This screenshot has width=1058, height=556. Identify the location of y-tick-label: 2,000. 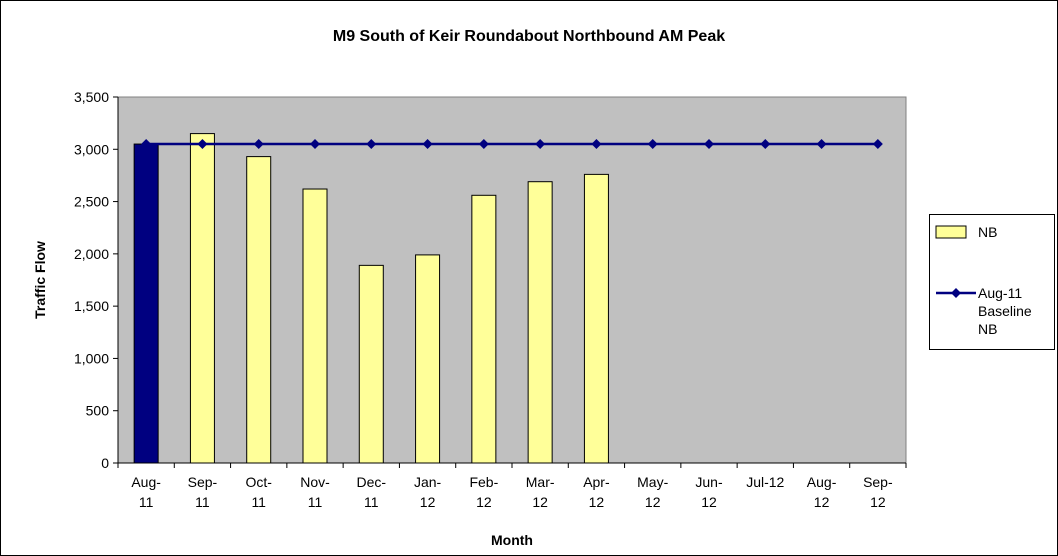
(91, 254).